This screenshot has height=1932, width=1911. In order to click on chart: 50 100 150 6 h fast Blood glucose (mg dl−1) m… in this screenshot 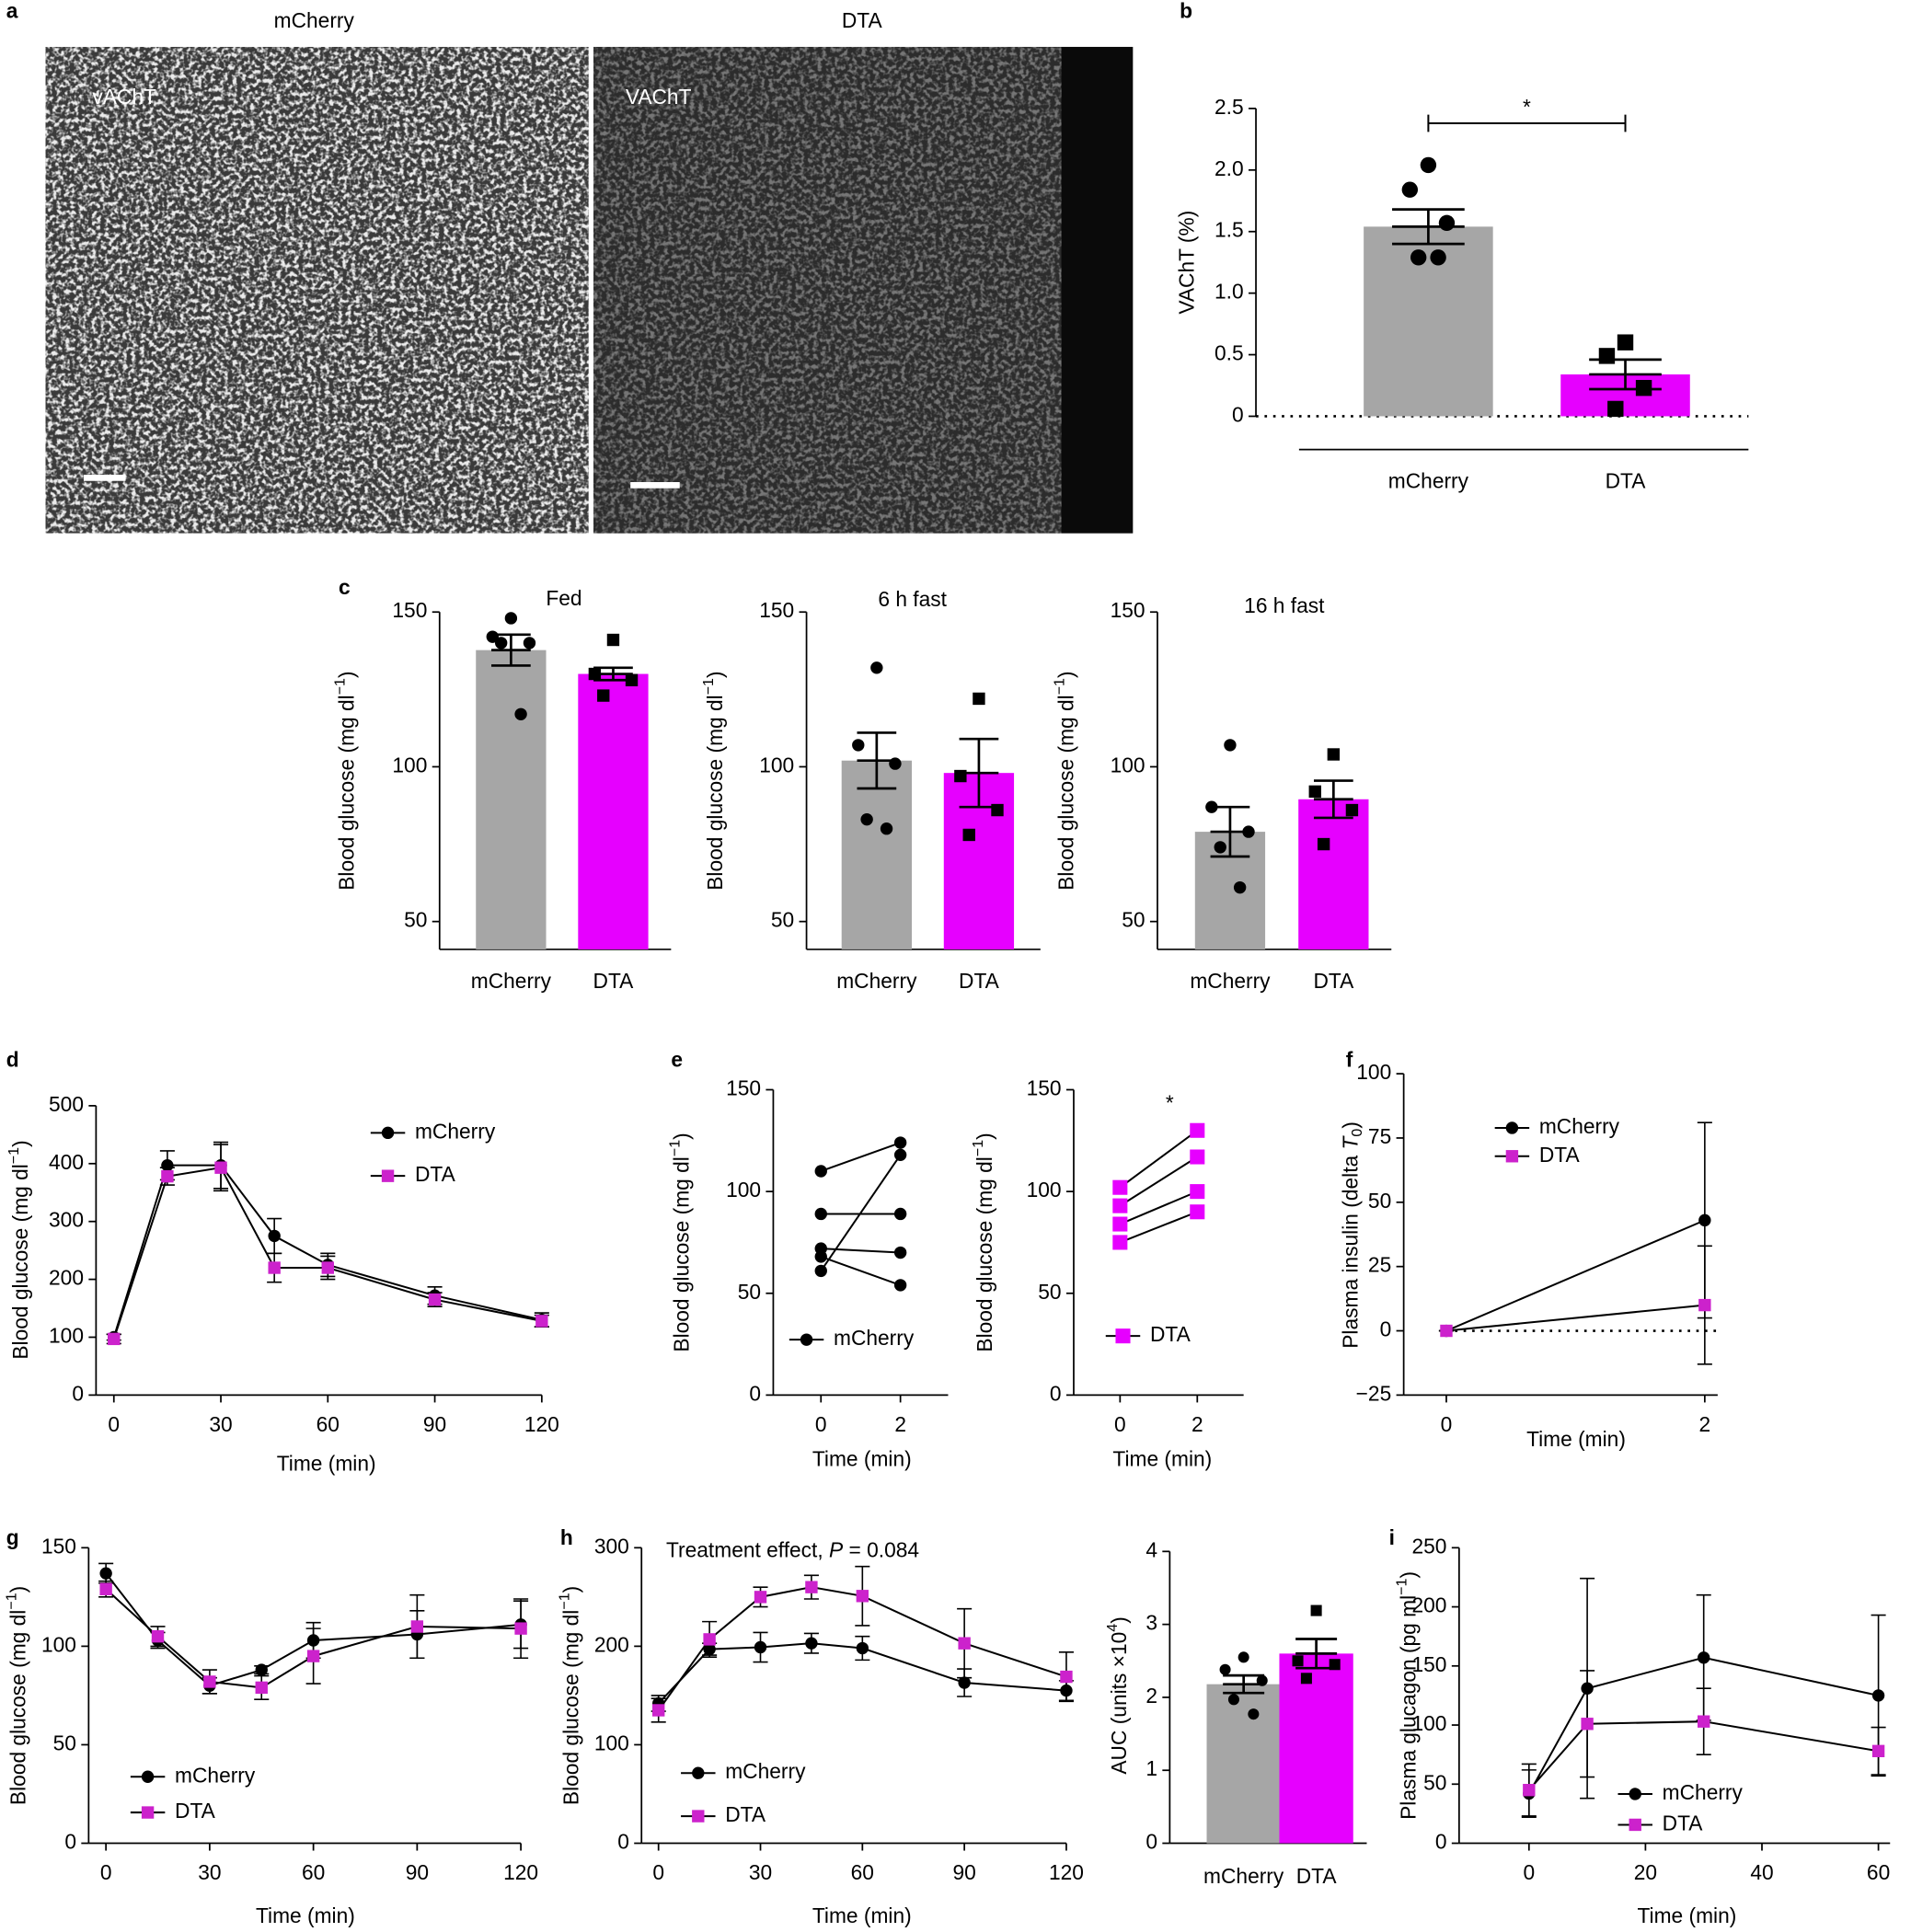, I will do `click(870, 790)`.